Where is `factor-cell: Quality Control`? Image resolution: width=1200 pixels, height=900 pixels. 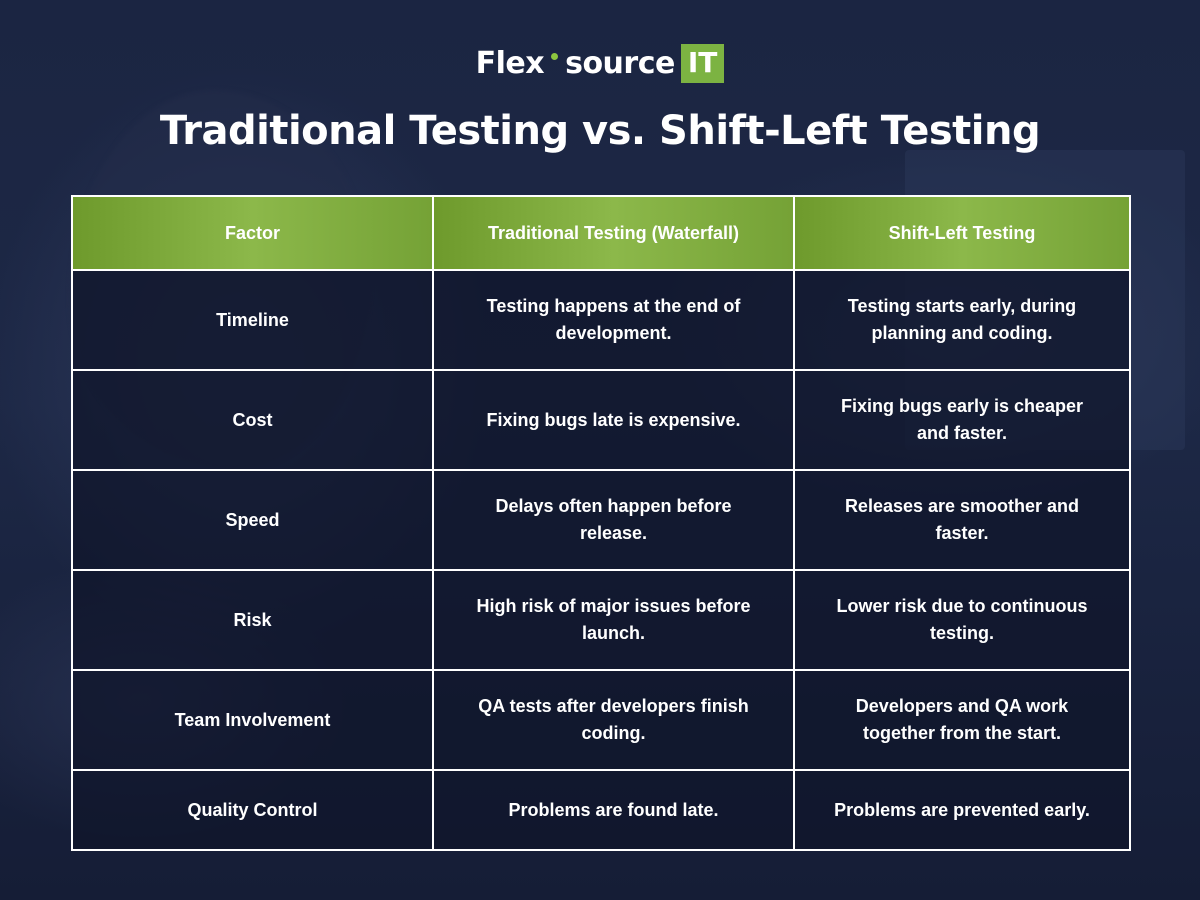
factor-cell: Quality Control is located at coordinates (252, 810).